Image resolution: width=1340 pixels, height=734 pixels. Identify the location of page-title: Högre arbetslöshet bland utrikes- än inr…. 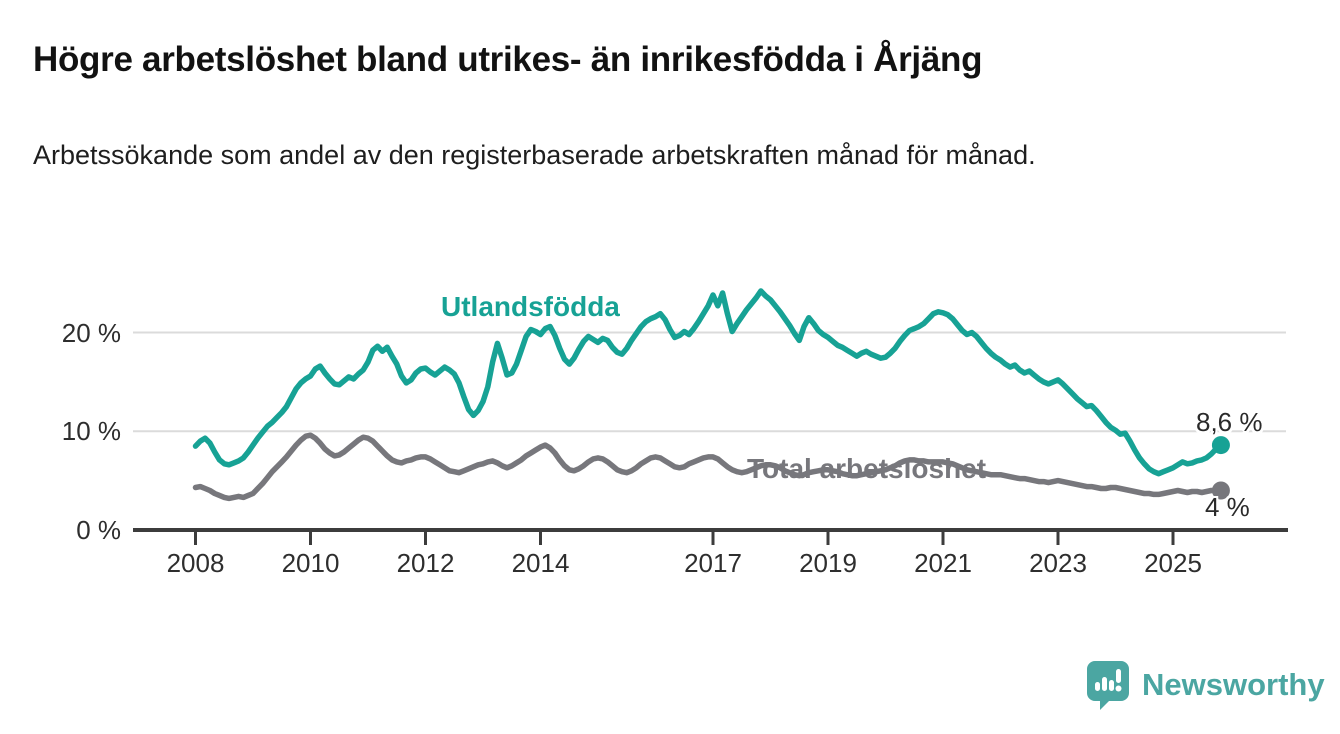
(508, 59).